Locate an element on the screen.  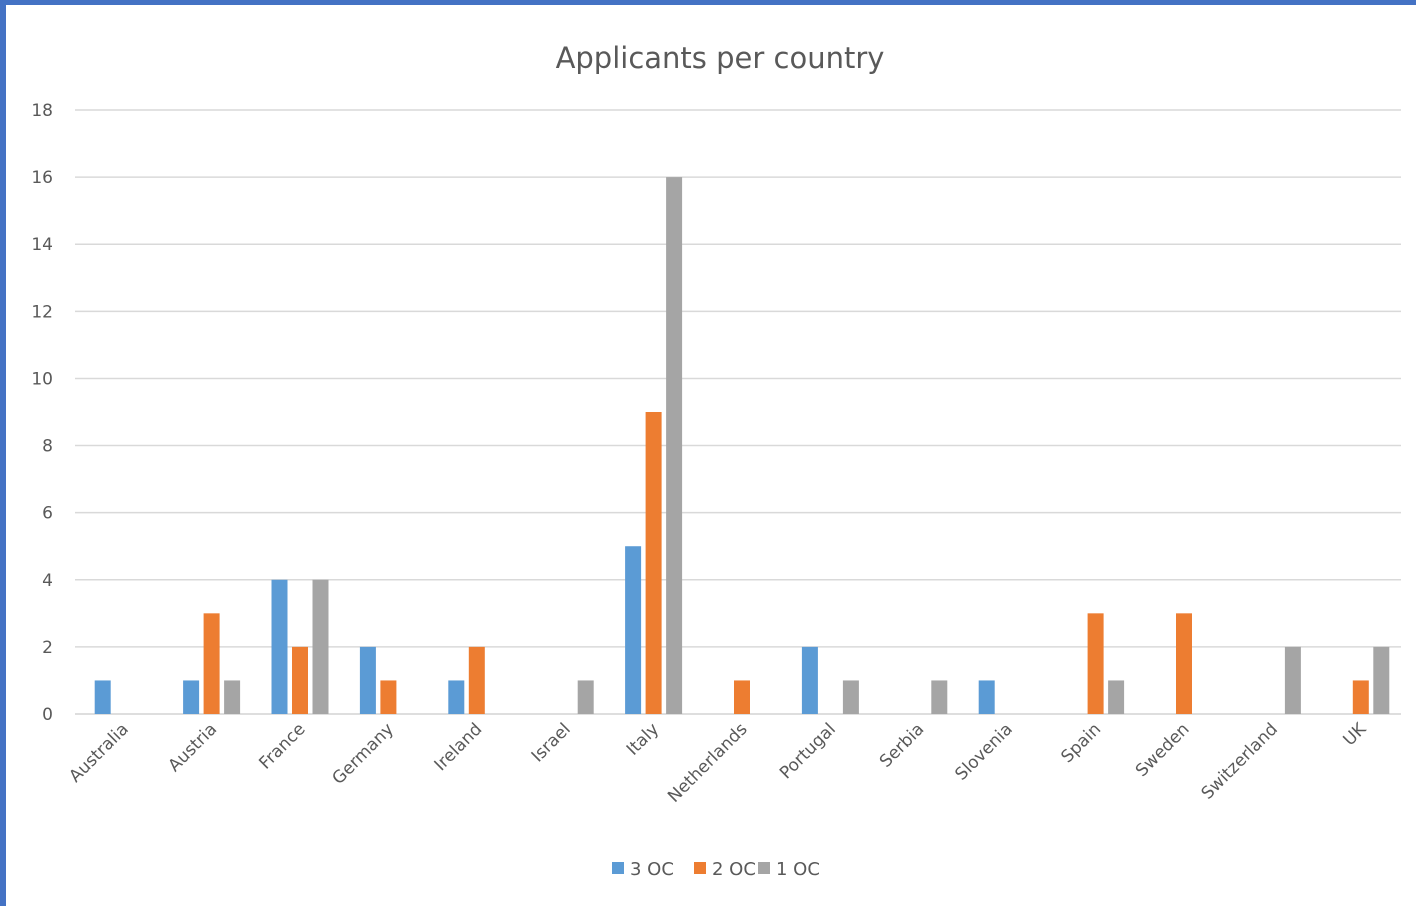
bar-3-oc-australia is located at coordinates (102, 697).